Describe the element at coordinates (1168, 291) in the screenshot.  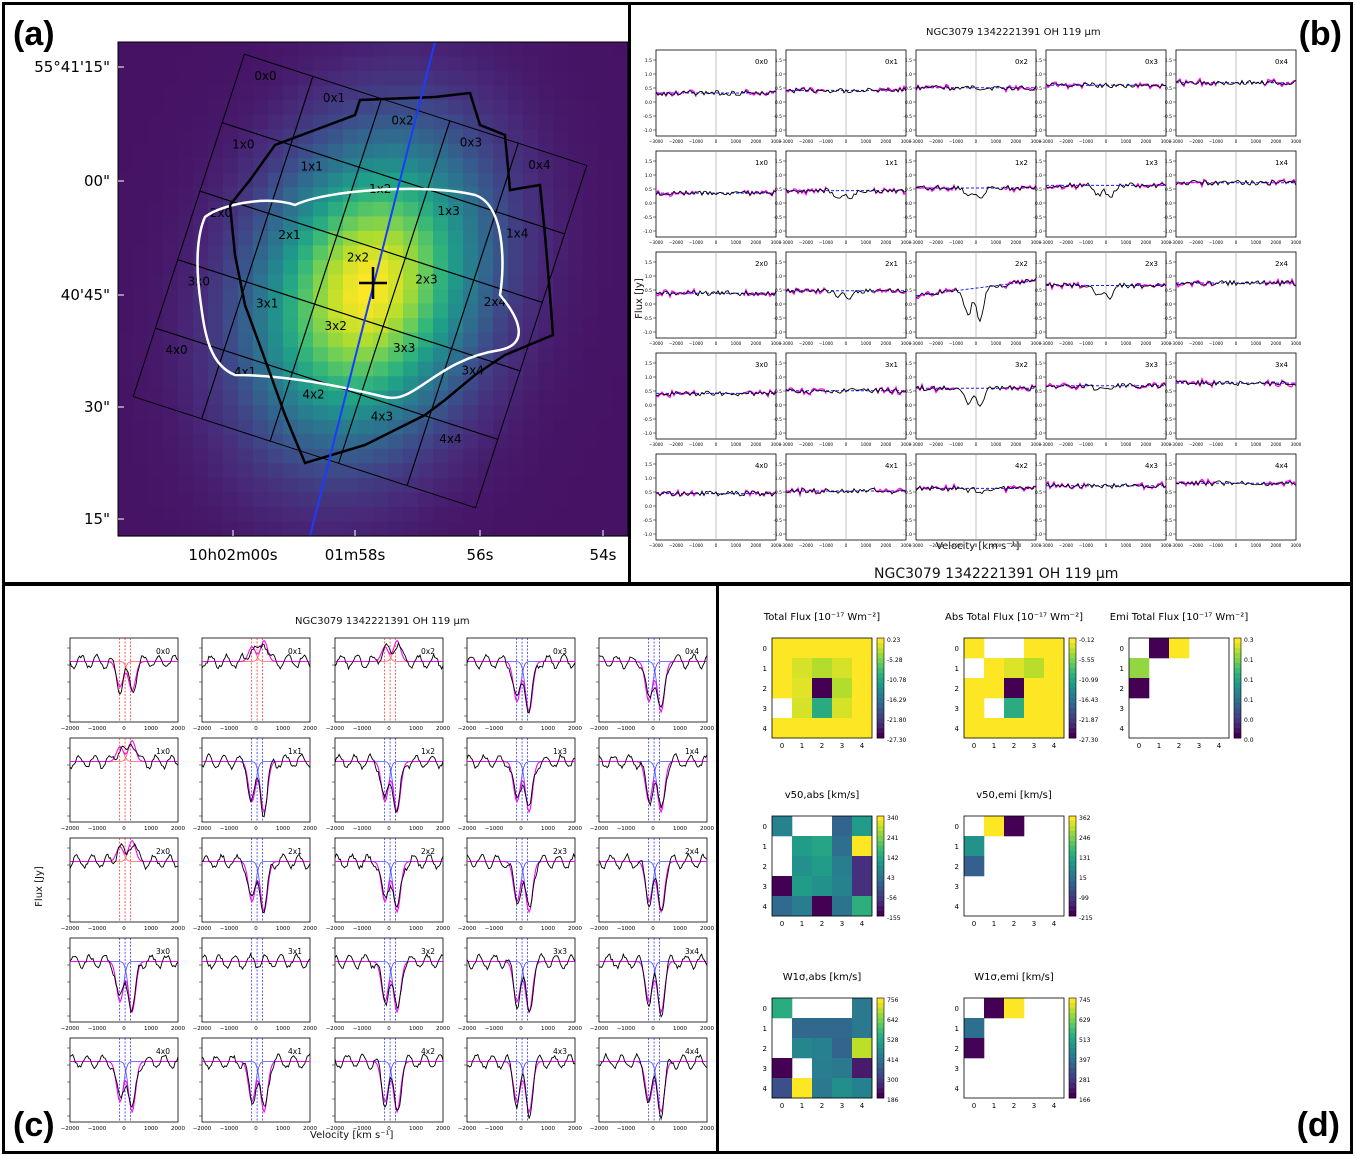
I see `y-tick-label: 0.5` at that location.